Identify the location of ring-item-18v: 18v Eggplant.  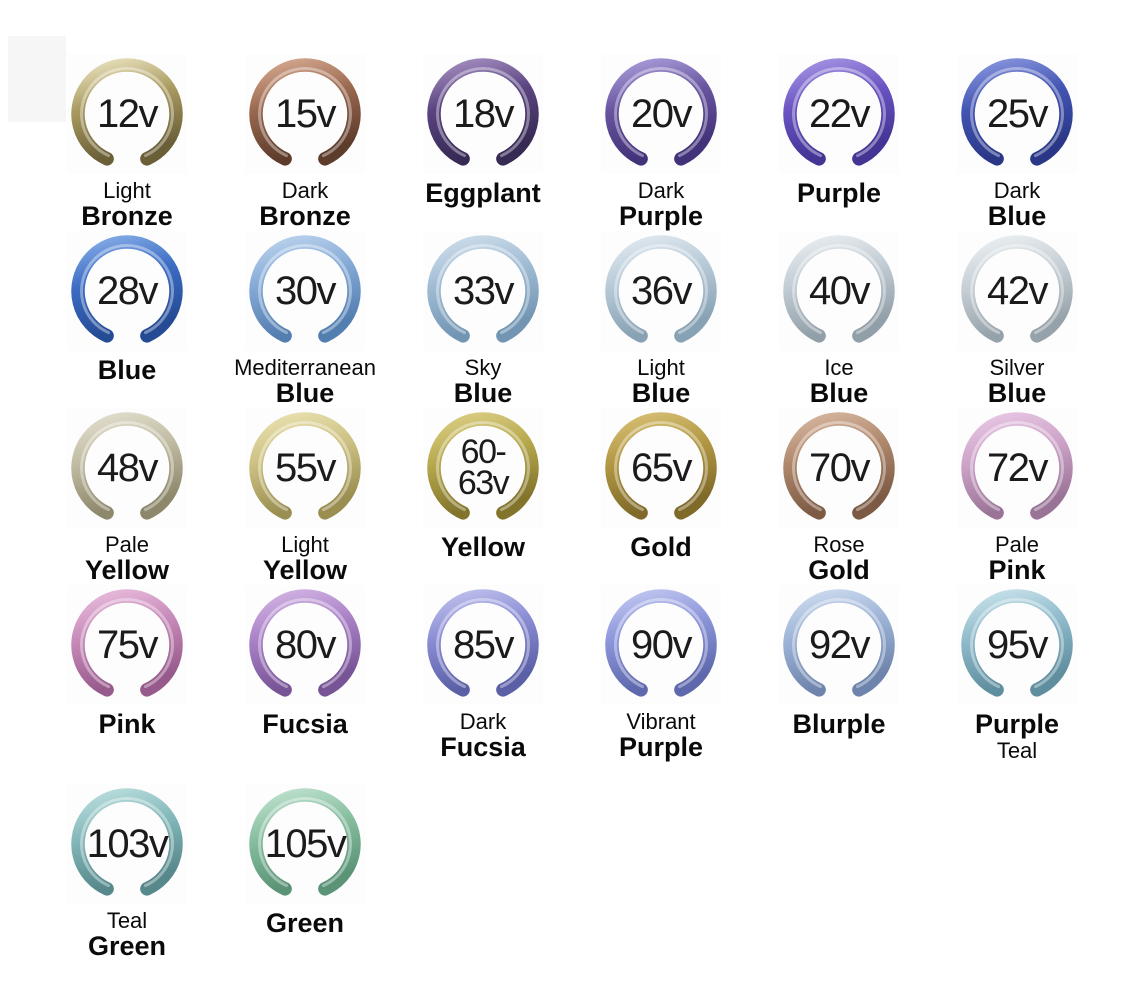
(483, 142).